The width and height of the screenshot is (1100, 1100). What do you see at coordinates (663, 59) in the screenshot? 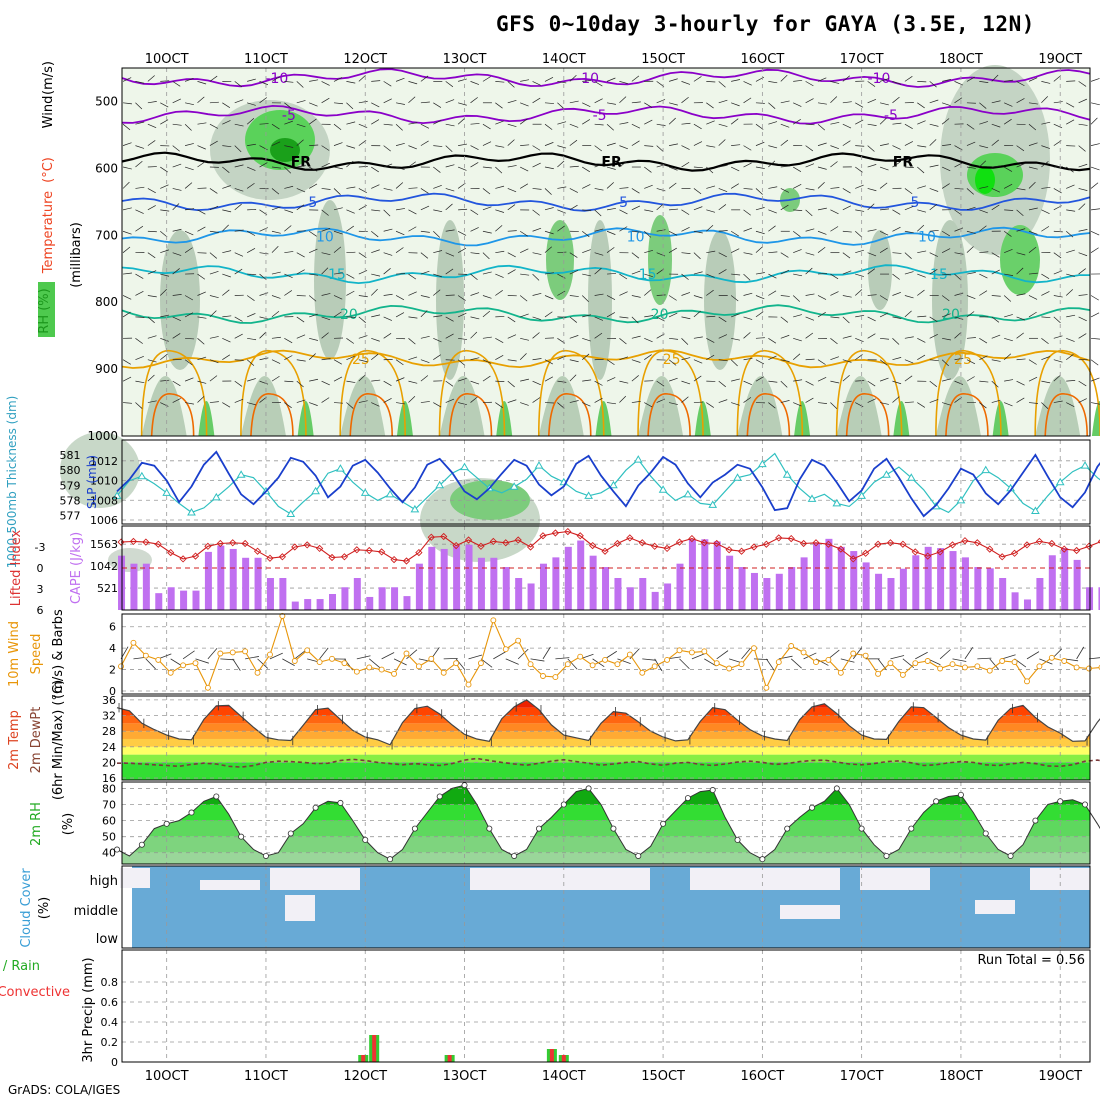
I see `time-tick-label-top: 15OCT` at bounding box center [663, 59].